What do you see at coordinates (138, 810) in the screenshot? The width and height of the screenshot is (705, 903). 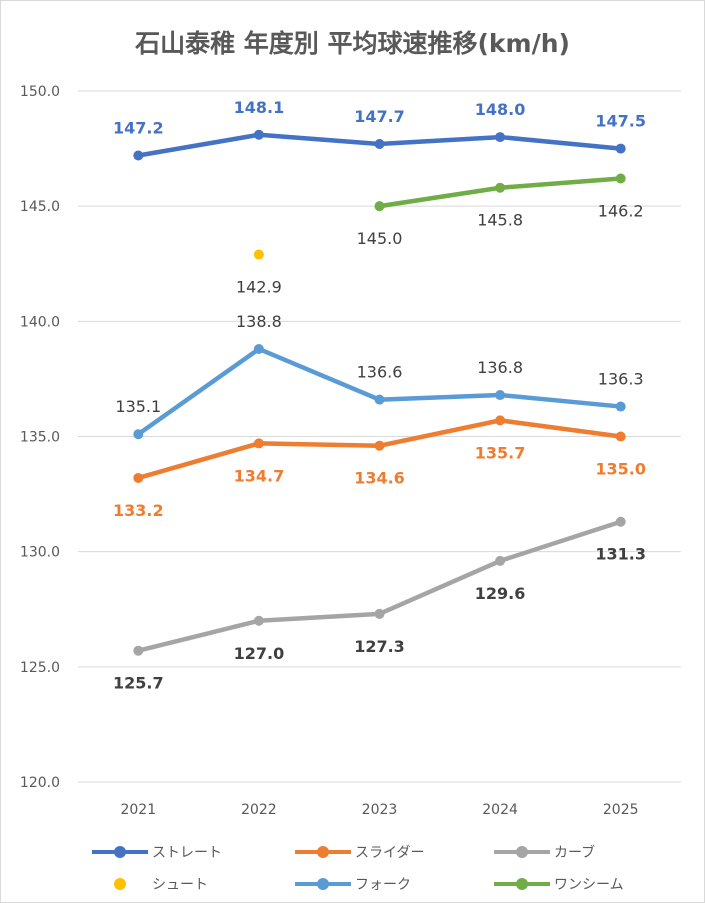 I see `x-tick-label: 2021` at bounding box center [138, 810].